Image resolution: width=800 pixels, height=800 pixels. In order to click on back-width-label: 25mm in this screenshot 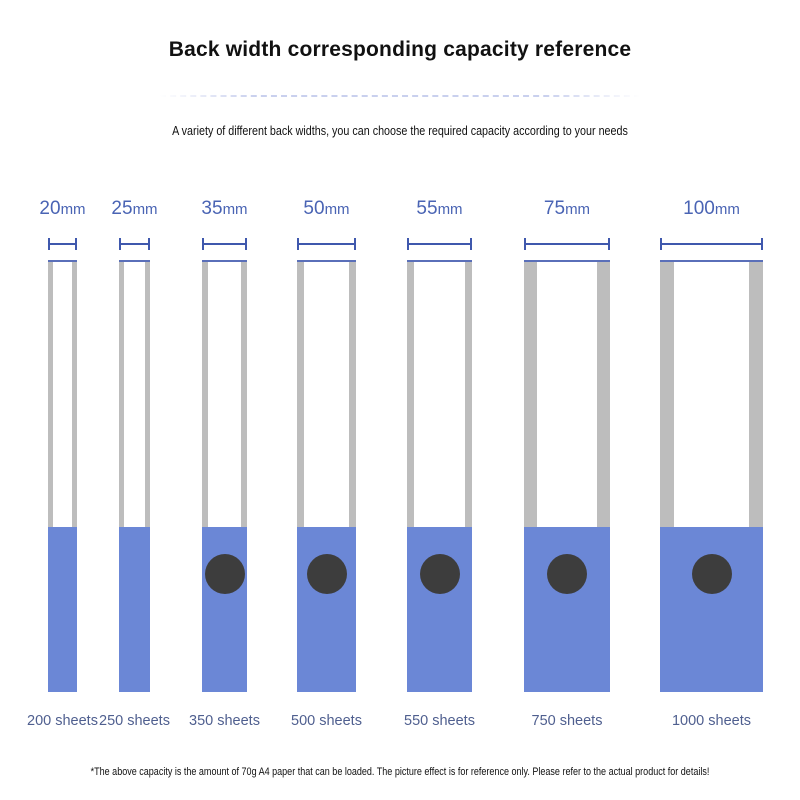, I will do `click(134, 209)`.